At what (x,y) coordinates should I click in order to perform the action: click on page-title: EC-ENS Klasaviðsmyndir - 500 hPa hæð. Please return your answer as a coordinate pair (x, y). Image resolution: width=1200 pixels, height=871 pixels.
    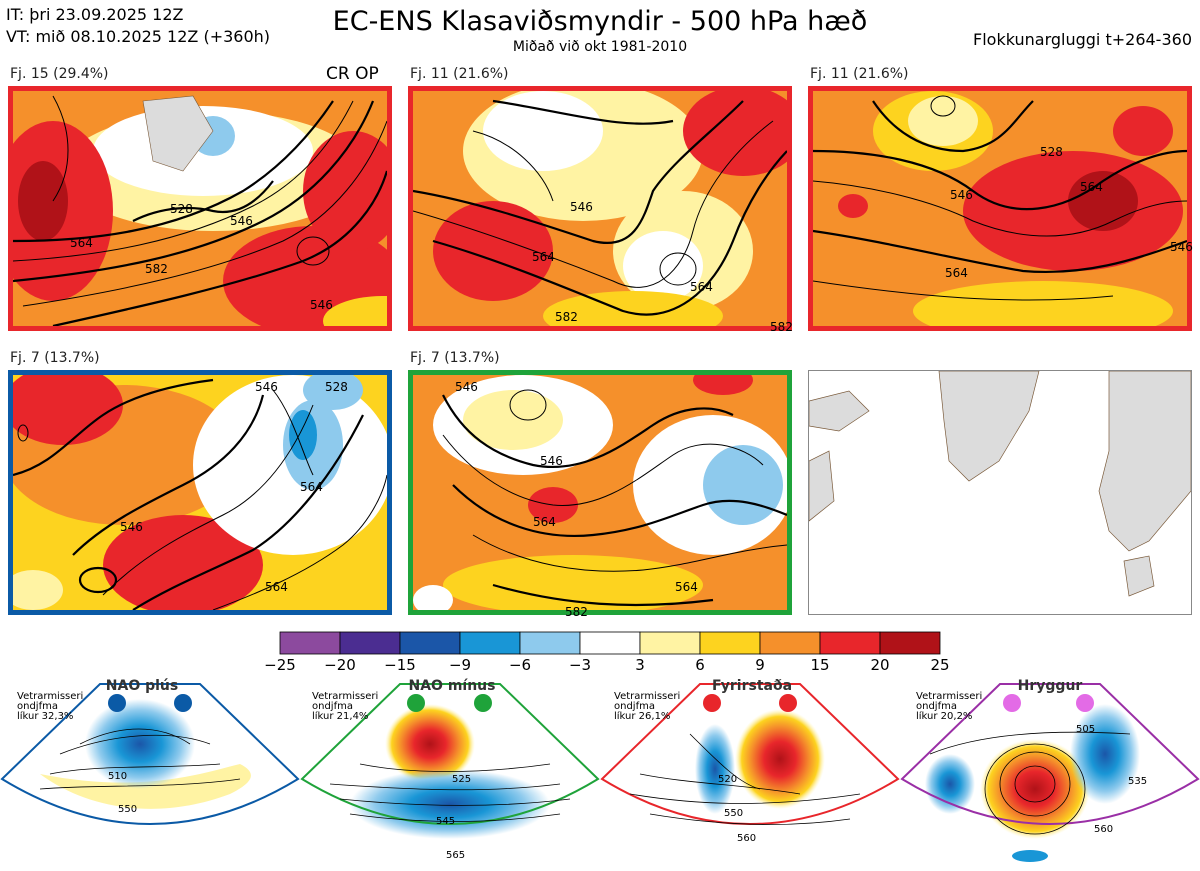
    Looking at the image, I should click on (600, 21).